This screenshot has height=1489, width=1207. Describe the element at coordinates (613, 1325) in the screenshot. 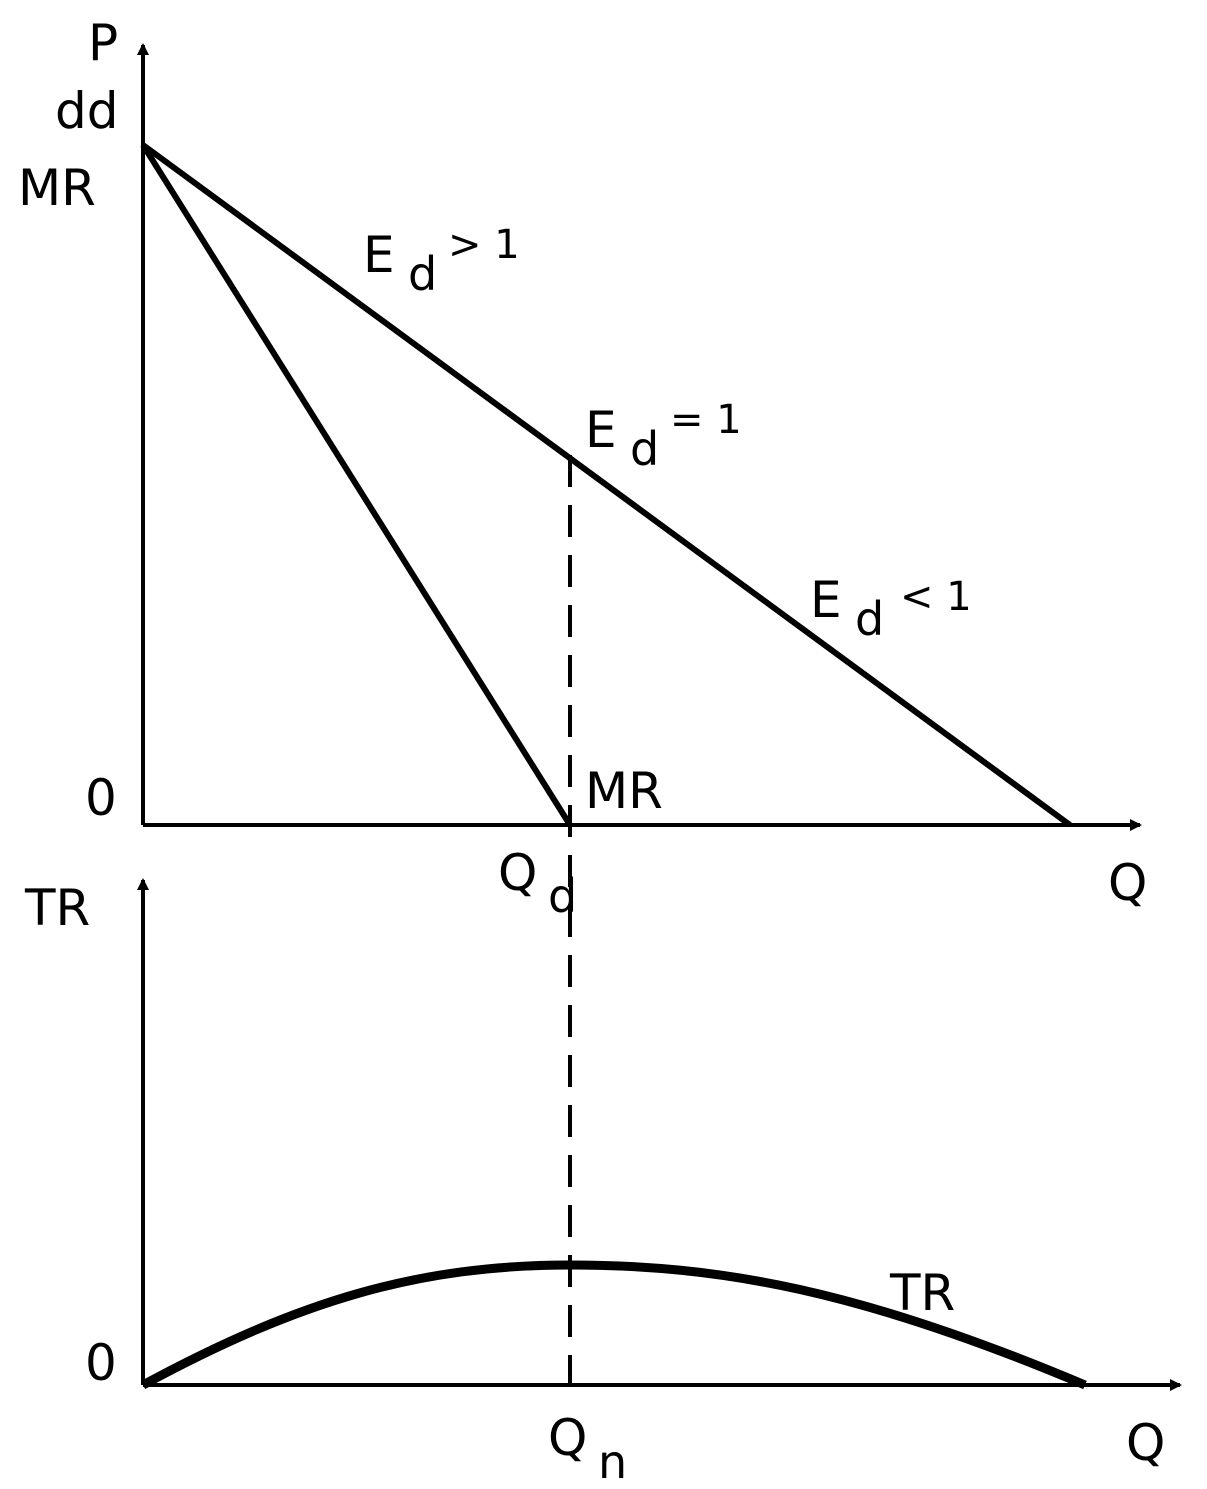

I see `tr-curve` at that location.